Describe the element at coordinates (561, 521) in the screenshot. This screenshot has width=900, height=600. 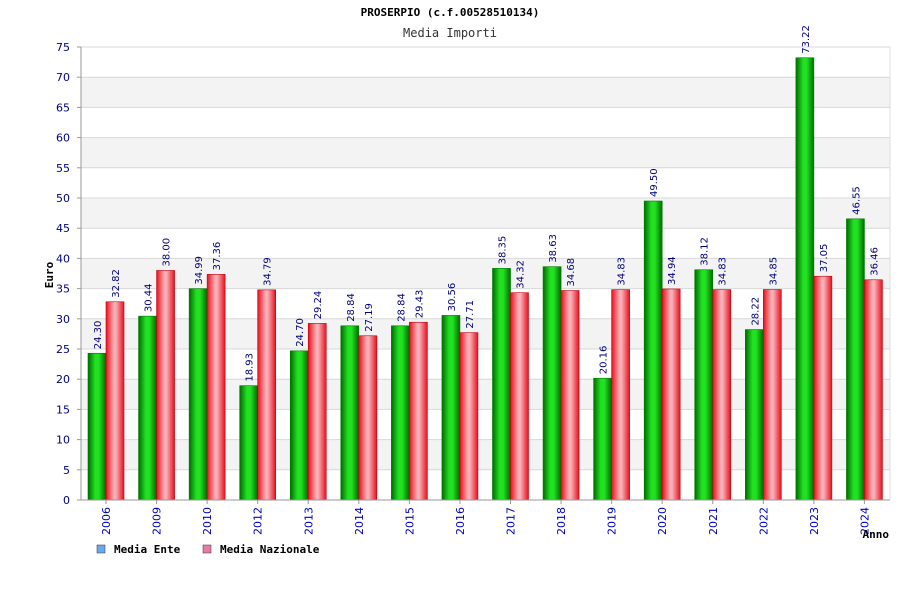
I see `x-tick-label: 2018` at that location.